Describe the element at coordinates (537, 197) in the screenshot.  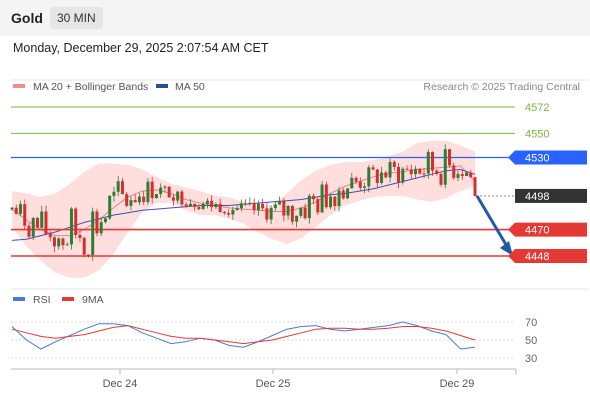
I see `level-4498-label: 4498` at that location.